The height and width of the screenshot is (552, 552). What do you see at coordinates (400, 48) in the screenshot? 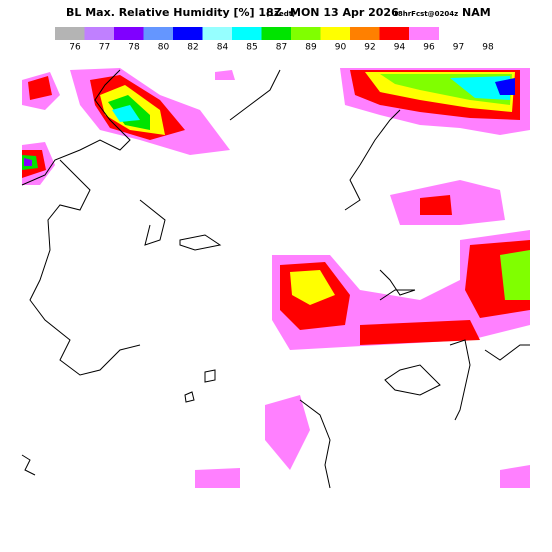
I see `legend-label: 94` at bounding box center [400, 48].